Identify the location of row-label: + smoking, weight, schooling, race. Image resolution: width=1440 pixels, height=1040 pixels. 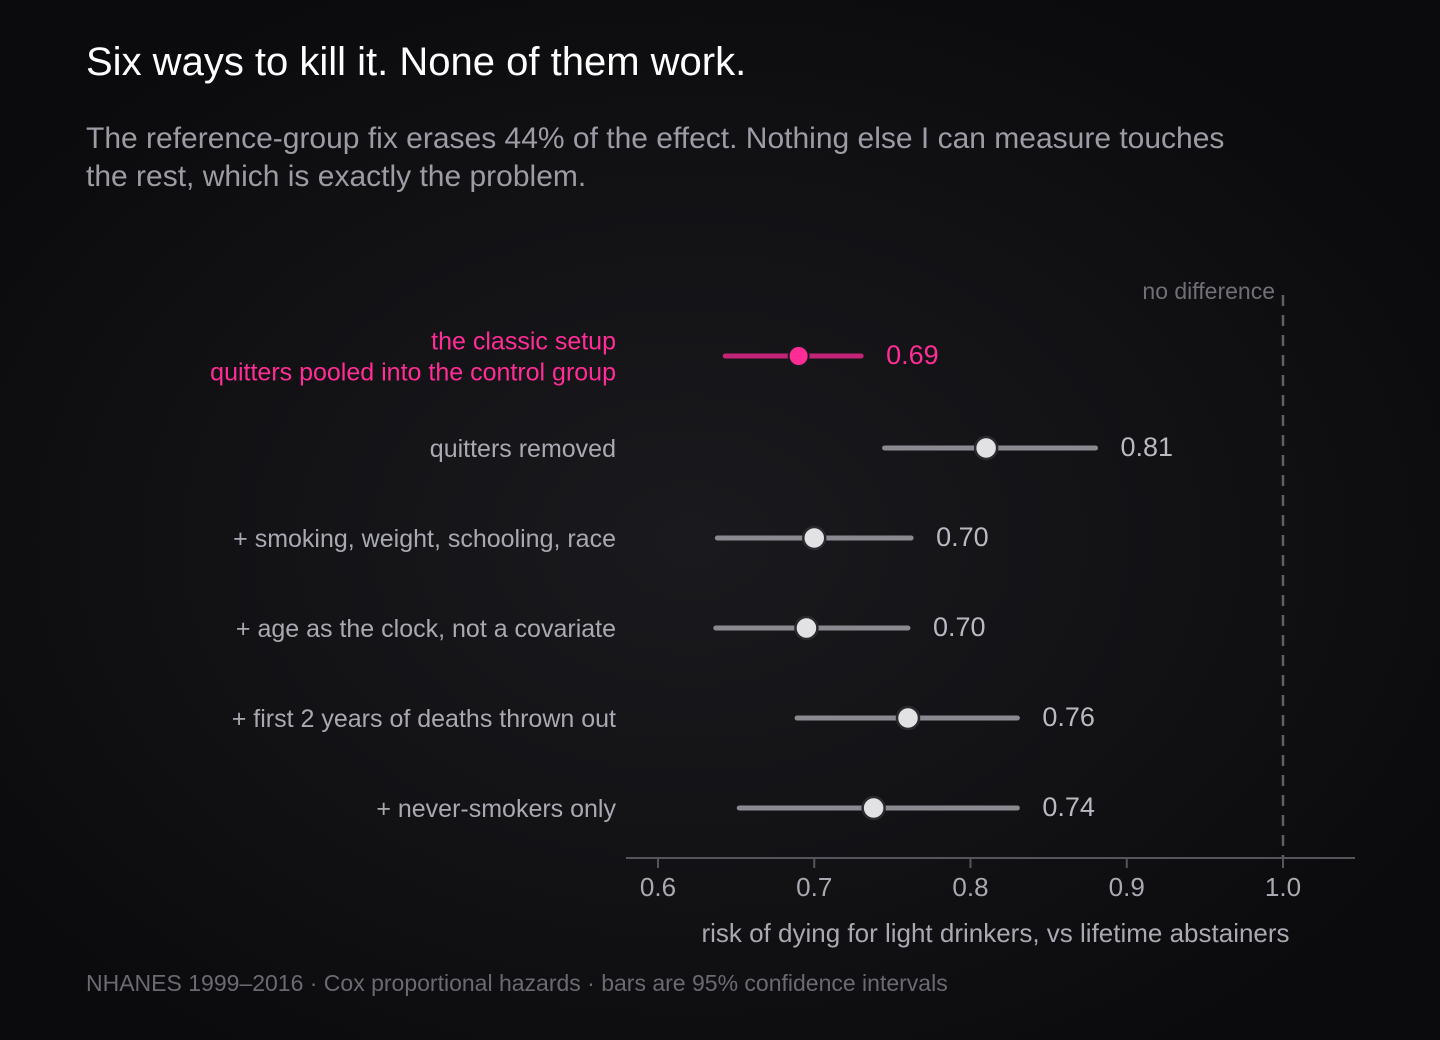
(424, 539).